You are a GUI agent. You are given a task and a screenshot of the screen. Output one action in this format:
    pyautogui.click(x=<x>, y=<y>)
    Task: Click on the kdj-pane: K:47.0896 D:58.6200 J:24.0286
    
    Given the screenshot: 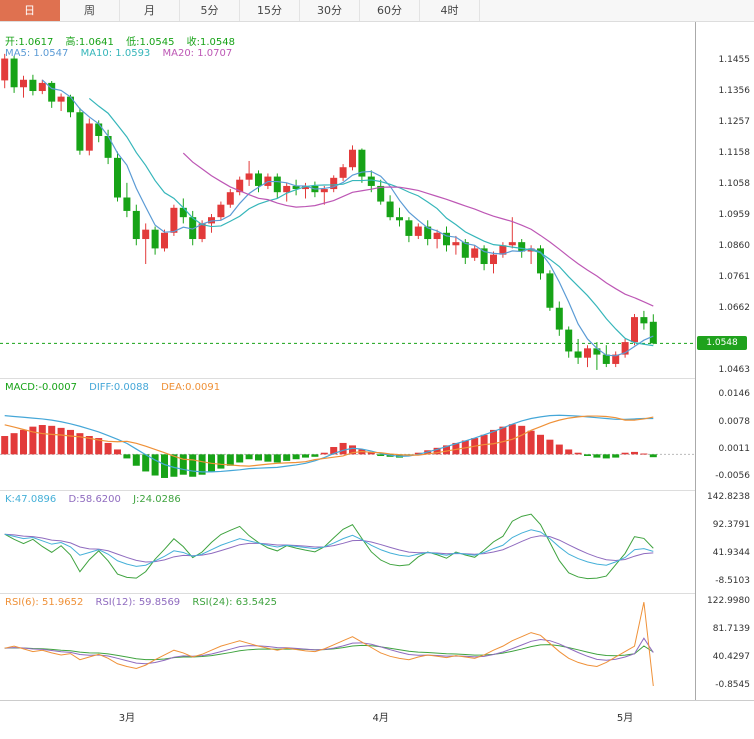 What is the action you would take?
    pyautogui.click(x=347, y=541)
    